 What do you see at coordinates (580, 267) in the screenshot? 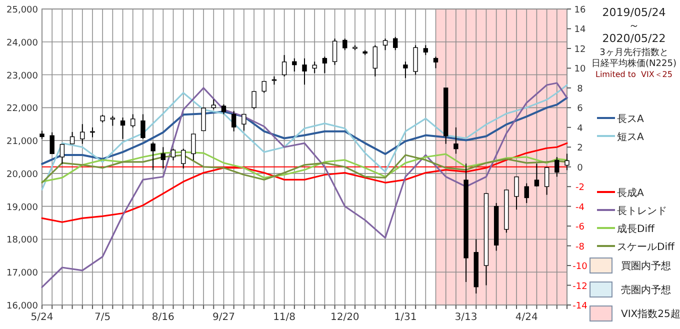
I see `y2-tick-label: -10` at bounding box center [580, 267].